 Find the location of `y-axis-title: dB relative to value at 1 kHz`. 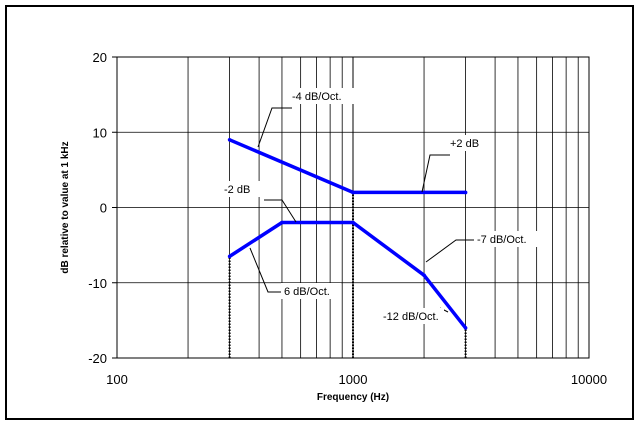

y-axis-title: dB relative to value at 1 kHz is located at coordinates (65, 207).